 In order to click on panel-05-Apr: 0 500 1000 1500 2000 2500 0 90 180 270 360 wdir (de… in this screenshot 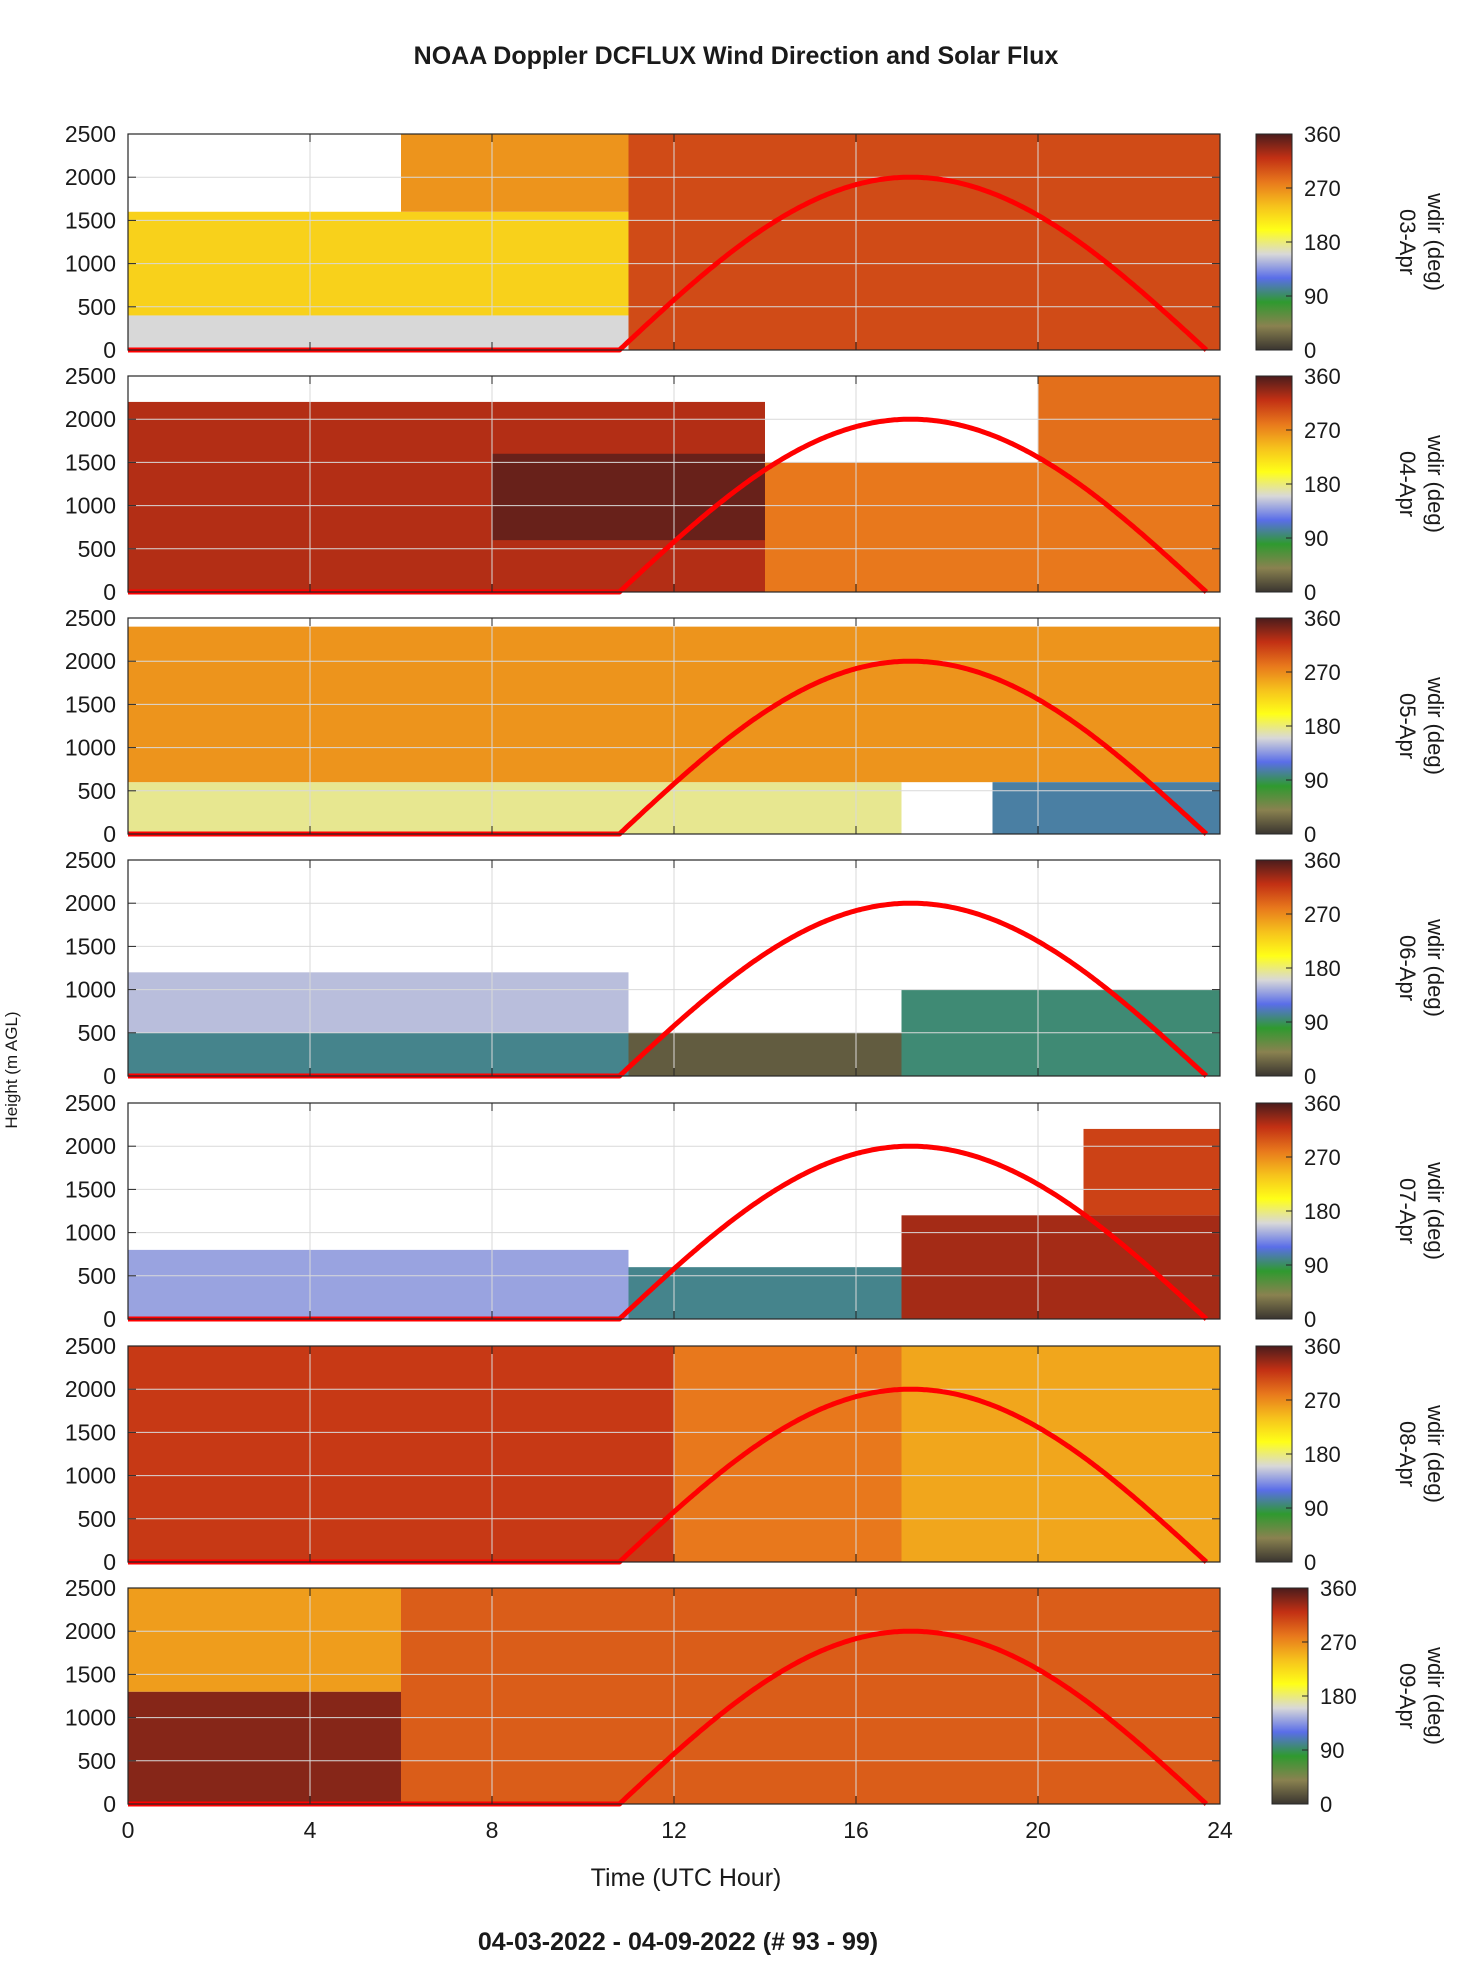, I will do `click(756, 726)`.